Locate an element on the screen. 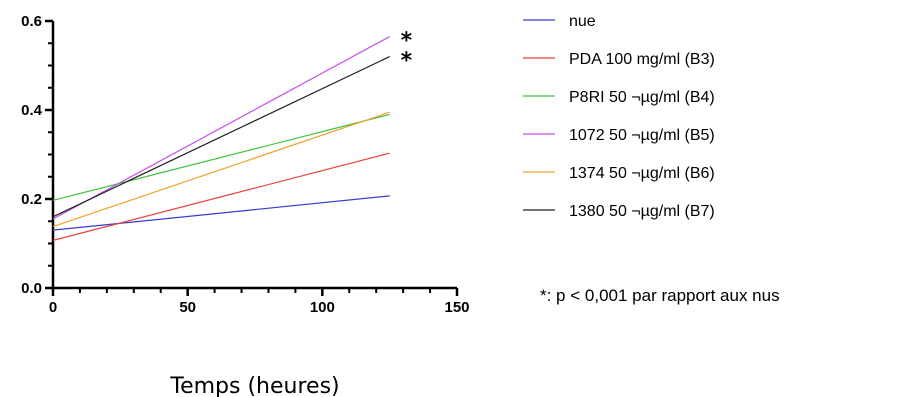 The height and width of the screenshot is (397, 908). significance-note: *: p < 0,001 par rapport aux nus is located at coordinates (660, 295).